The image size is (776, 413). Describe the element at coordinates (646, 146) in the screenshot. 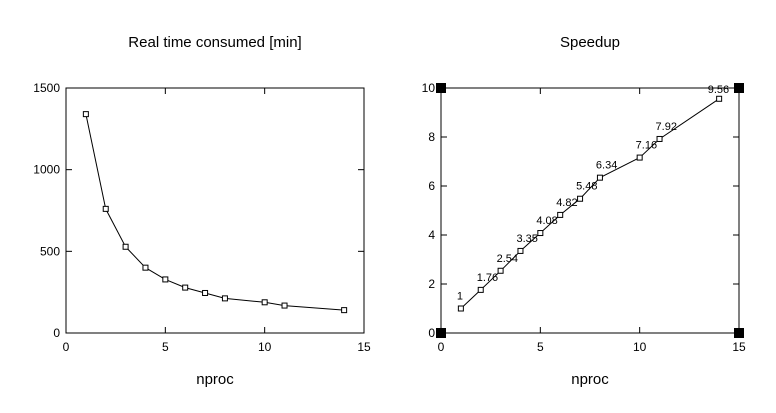

I see `data-label: 7.16` at that location.